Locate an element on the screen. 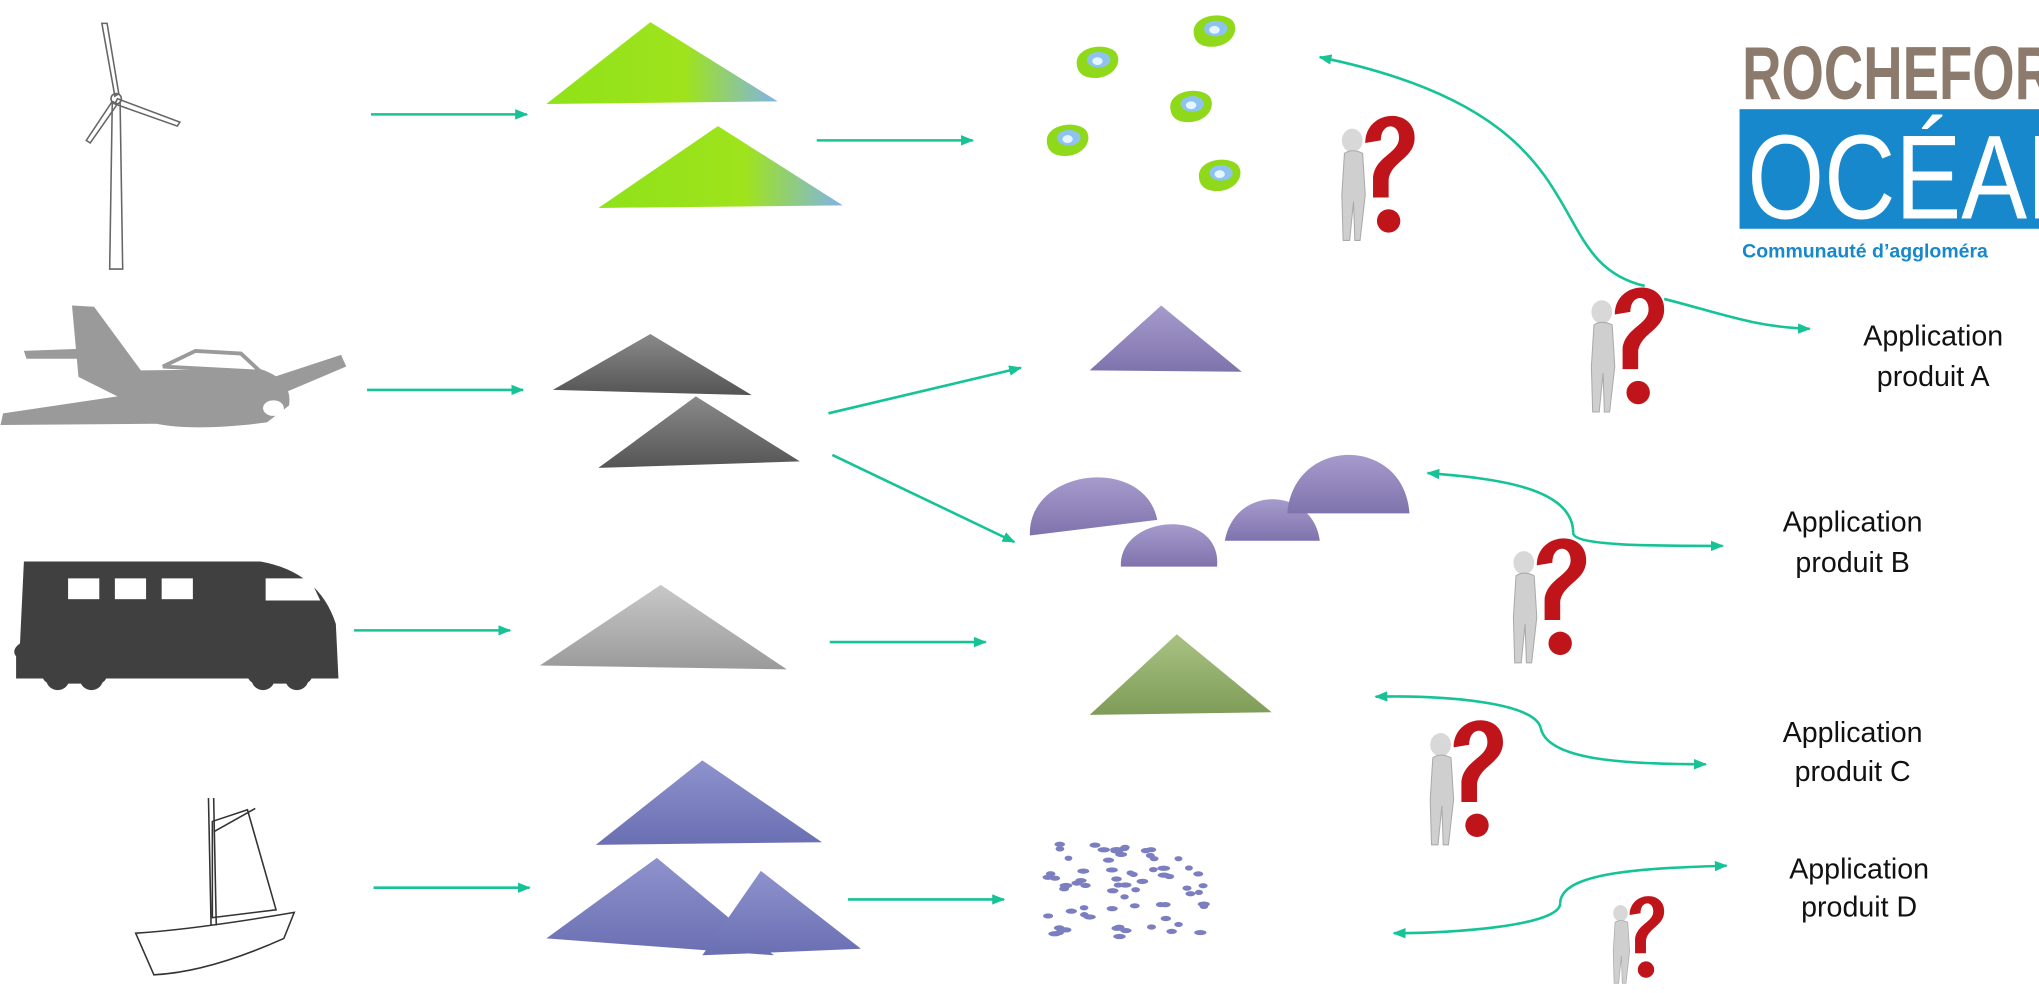 Image resolution: width=2039 pixels, height=993 pixels. blue-piles is located at coordinates (703, 858).